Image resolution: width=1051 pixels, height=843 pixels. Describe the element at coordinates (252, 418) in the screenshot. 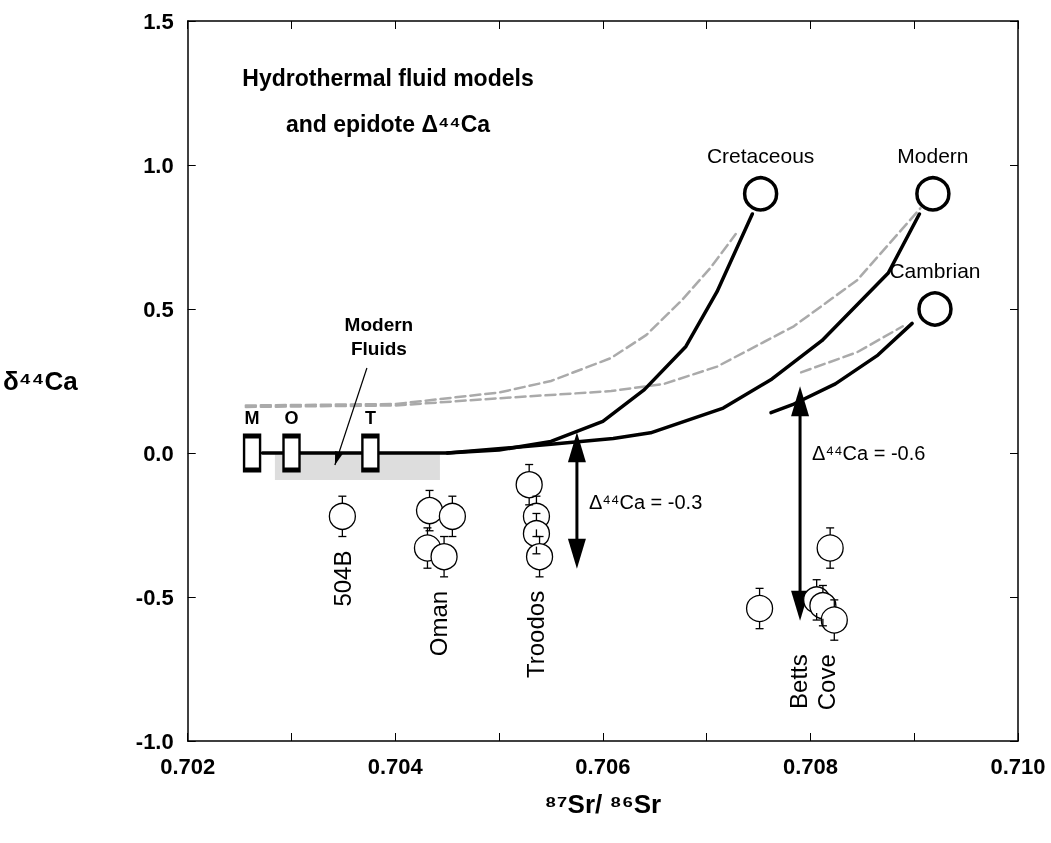

I see `data-label: M` at that location.